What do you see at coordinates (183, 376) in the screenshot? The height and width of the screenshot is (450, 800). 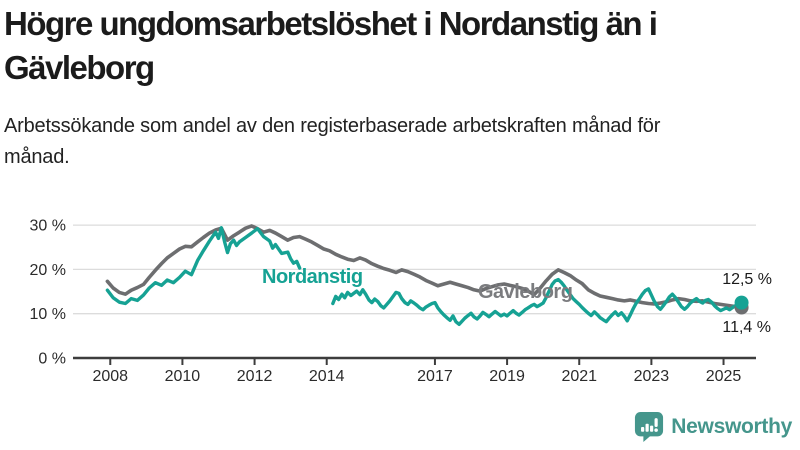 I see `x-tick-label: 2010` at bounding box center [183, 376].